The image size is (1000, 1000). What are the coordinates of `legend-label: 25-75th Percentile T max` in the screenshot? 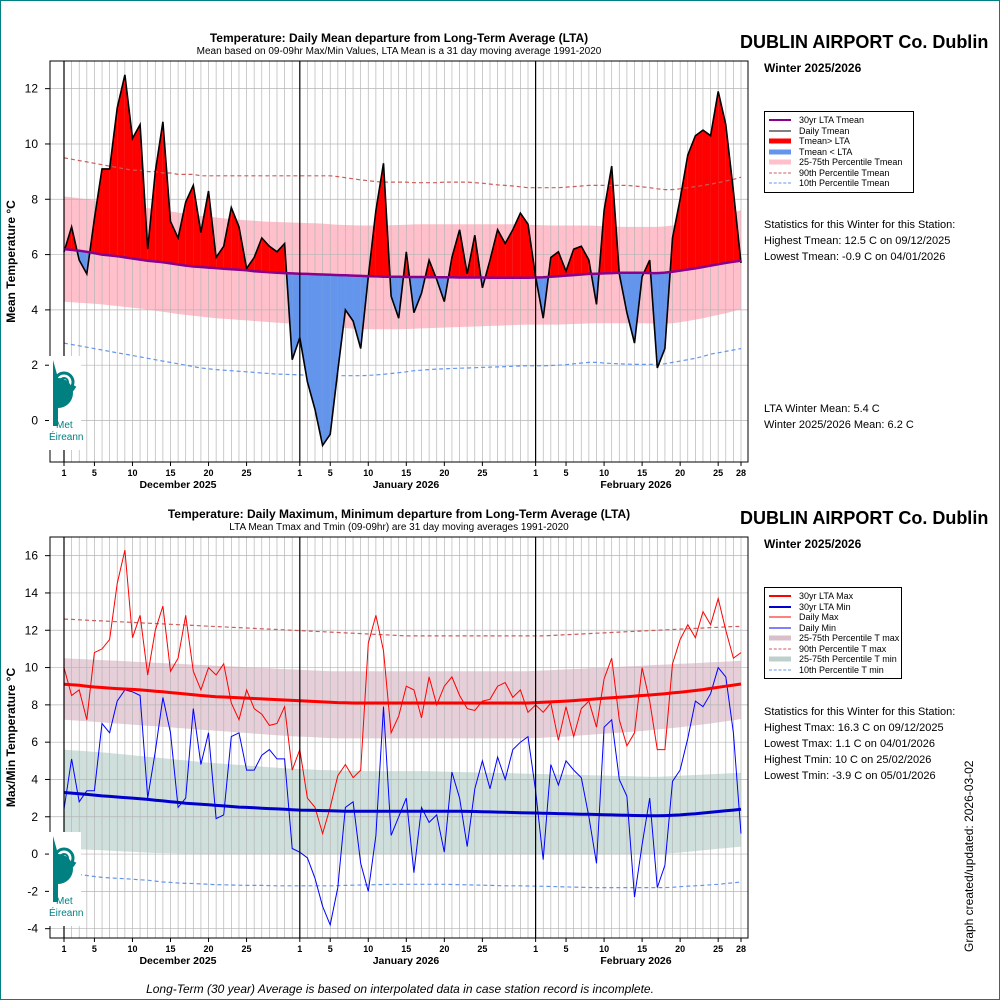 It's located at (849, 638).